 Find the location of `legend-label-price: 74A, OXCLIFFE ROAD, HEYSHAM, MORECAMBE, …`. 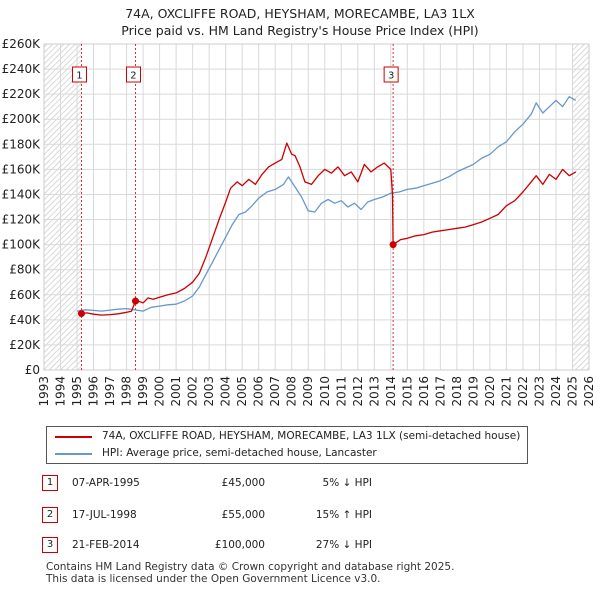

legend-label-price: 74A, OXCLIFFE ROAD, HEYSHAM, MORECAMBE, … is located at coordinates (311, 436).